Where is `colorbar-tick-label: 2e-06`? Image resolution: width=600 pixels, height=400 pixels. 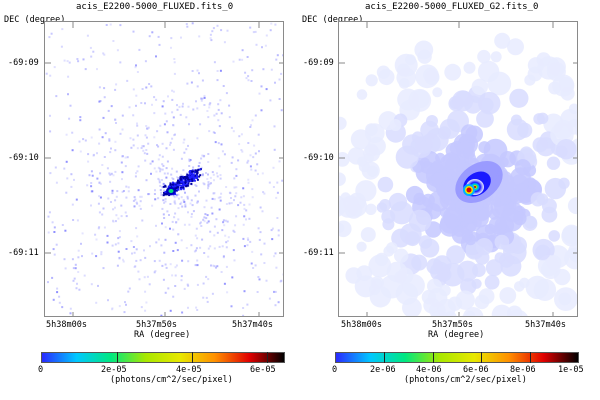
colorbar-tick-label: 2e-06 is located at coordinates (383, 370).